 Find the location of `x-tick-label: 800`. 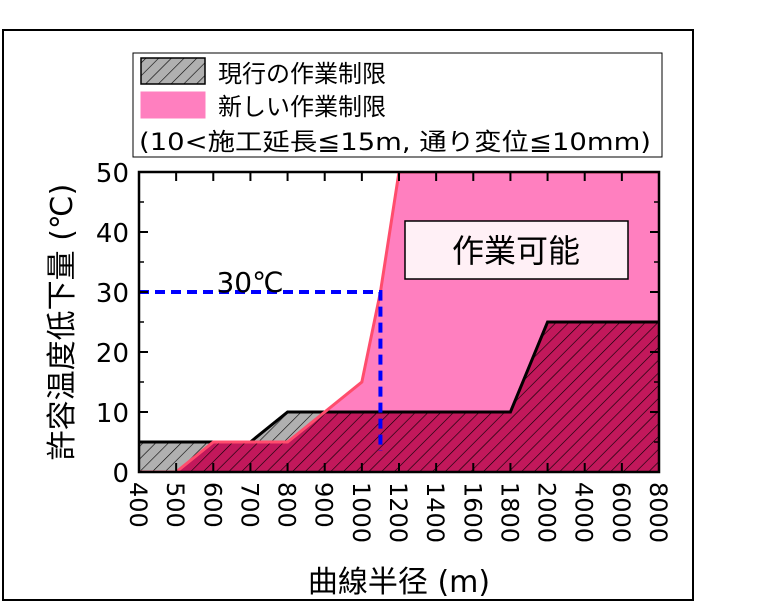

x-tick-label: 800 is located at coordinates (287, 505).